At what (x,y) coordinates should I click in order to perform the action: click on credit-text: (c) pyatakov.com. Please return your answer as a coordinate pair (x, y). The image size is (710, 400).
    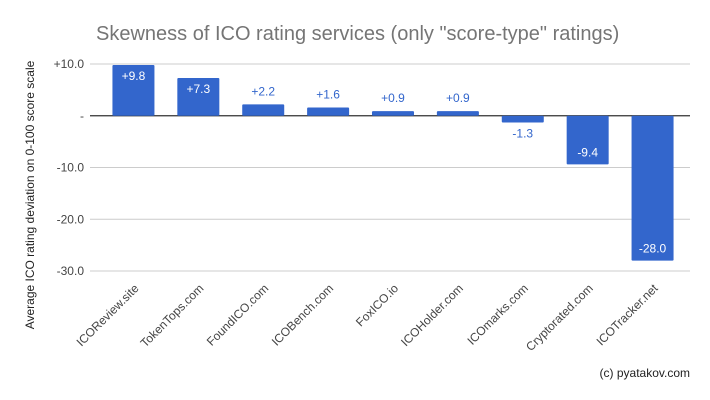
    Looking at the image, I should click on (645, 373).